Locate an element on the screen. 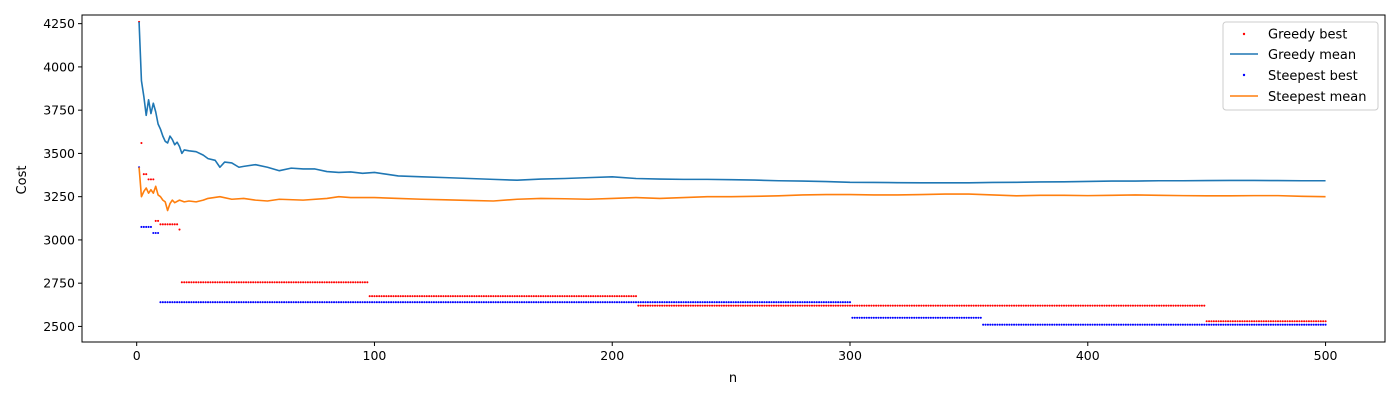  series-steepest-mean is located at coordinates (732, 189).